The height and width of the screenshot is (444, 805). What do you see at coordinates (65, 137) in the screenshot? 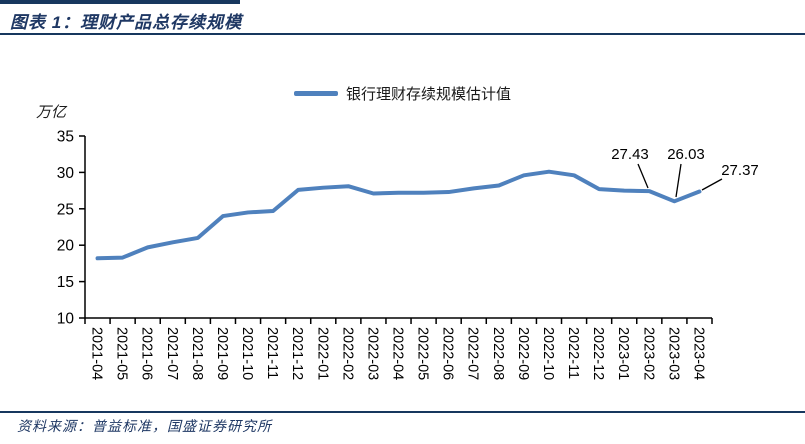
I see `y-tick-label: 35` at bounding box center [65, 137].